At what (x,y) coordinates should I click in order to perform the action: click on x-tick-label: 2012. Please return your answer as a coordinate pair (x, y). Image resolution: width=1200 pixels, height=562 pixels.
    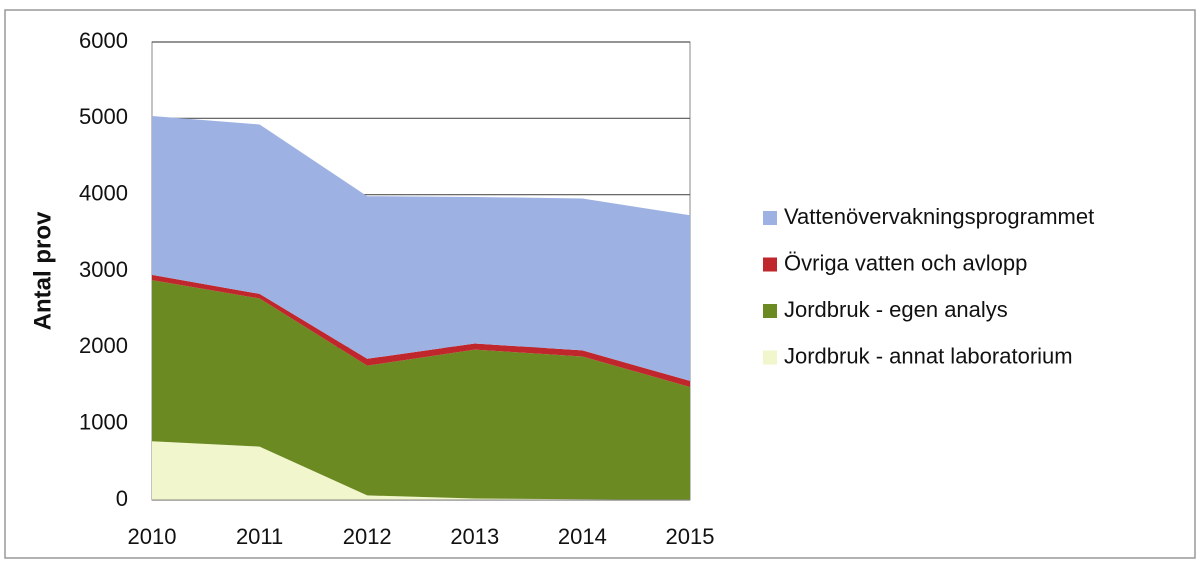
    Looking at the image, I should click on (367, 536).